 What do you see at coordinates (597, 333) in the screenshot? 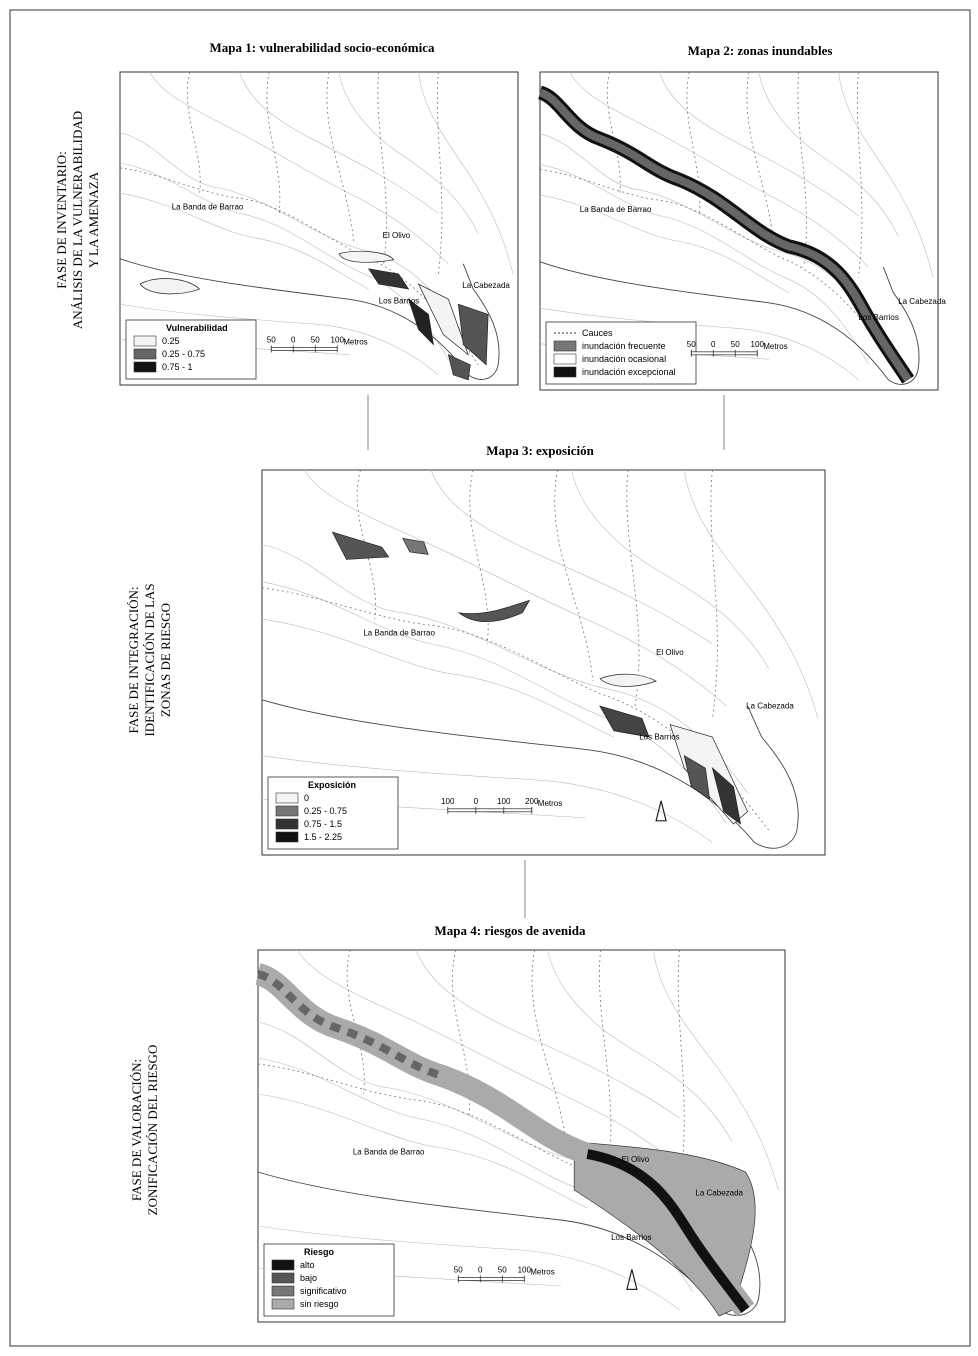
I see `legend-item: Cauces` at bounding box center [597, 333].